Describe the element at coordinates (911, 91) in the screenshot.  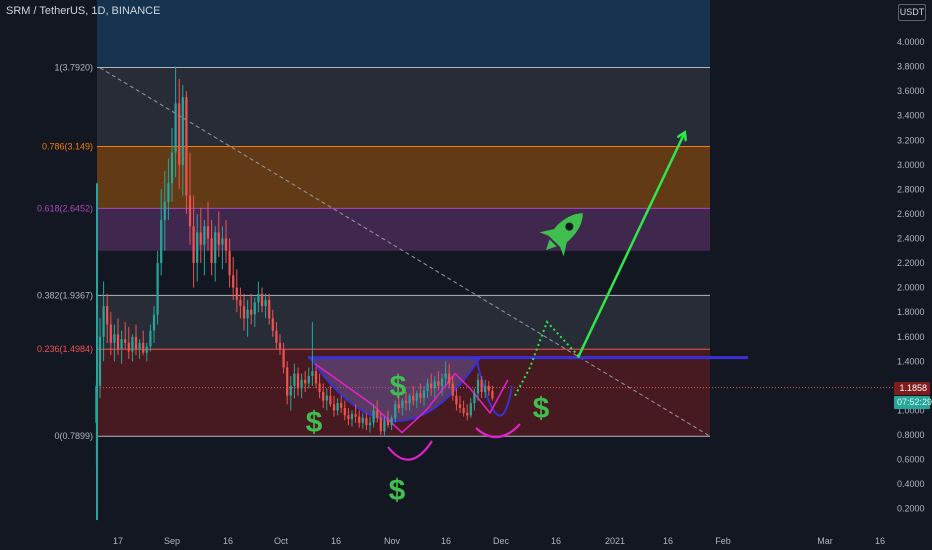
I see `y-tick-label: 3.6000` at that location.